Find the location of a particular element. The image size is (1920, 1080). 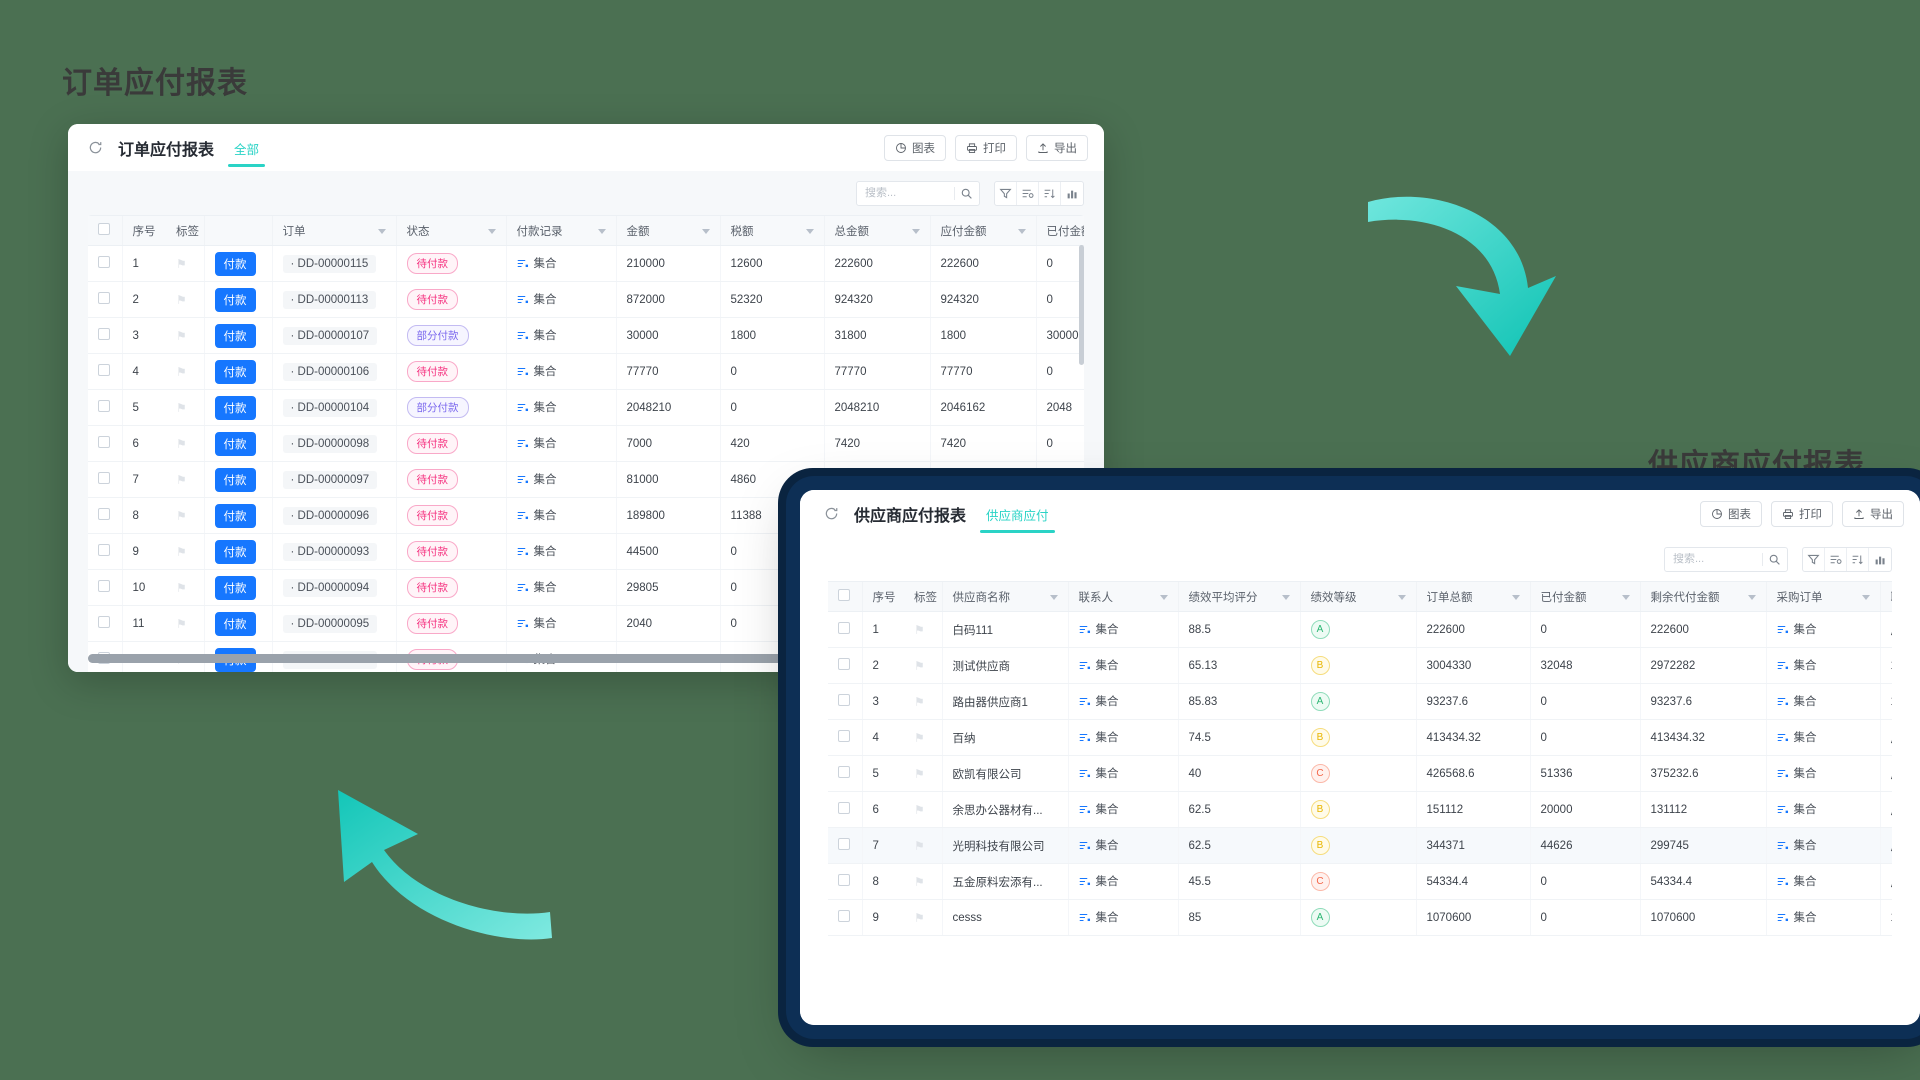

suppliers-th-contact: 联系人 is located at coordinates (1122, 596).